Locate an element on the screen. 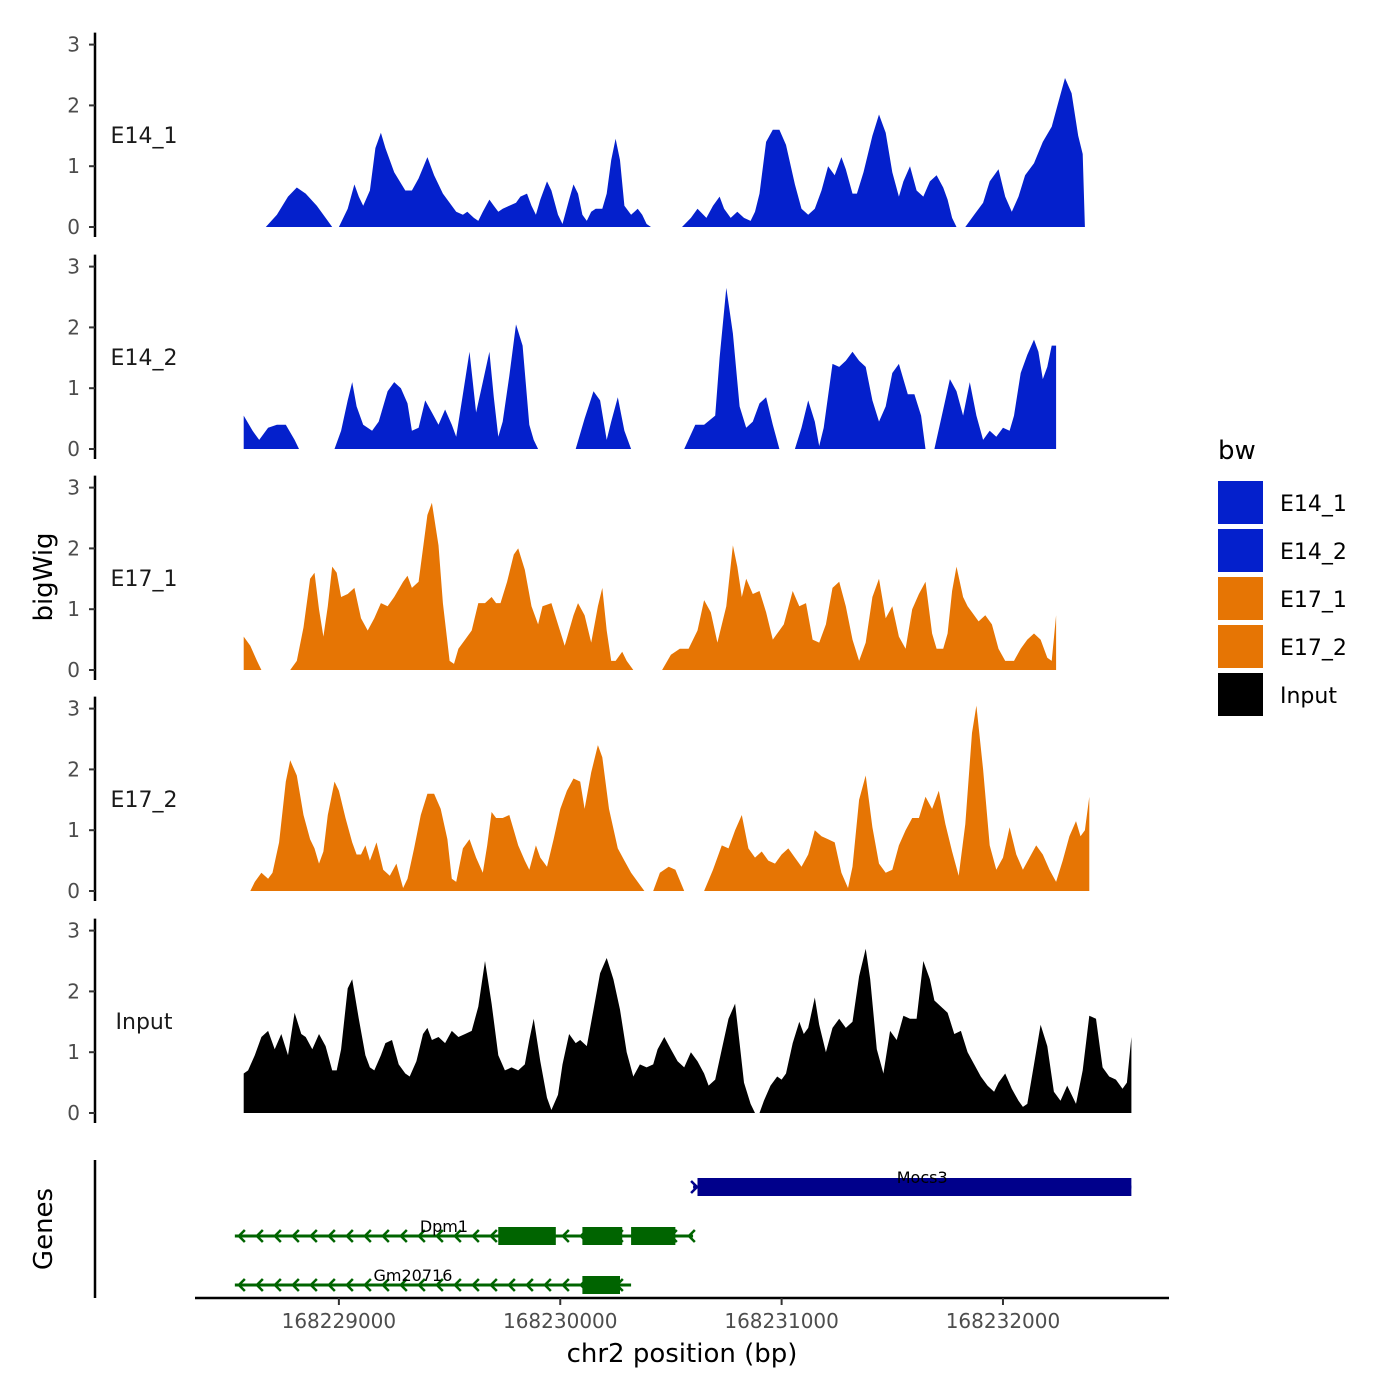 The width and height of the screenshot is (1400, 1400). track-panel-input: 0 1 2 3 Input is located at coordinates (599, 1021).